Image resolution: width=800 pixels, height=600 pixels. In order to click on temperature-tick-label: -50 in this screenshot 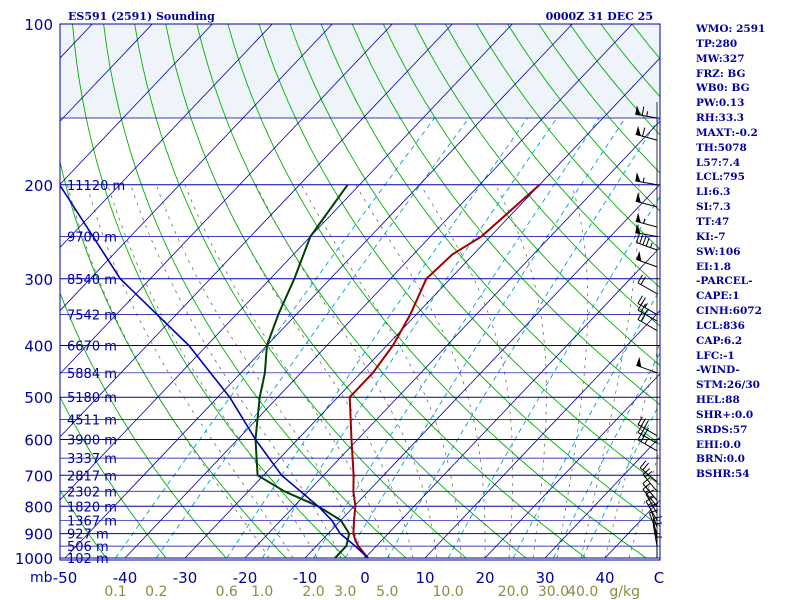, I will do `click(65, 578)`.